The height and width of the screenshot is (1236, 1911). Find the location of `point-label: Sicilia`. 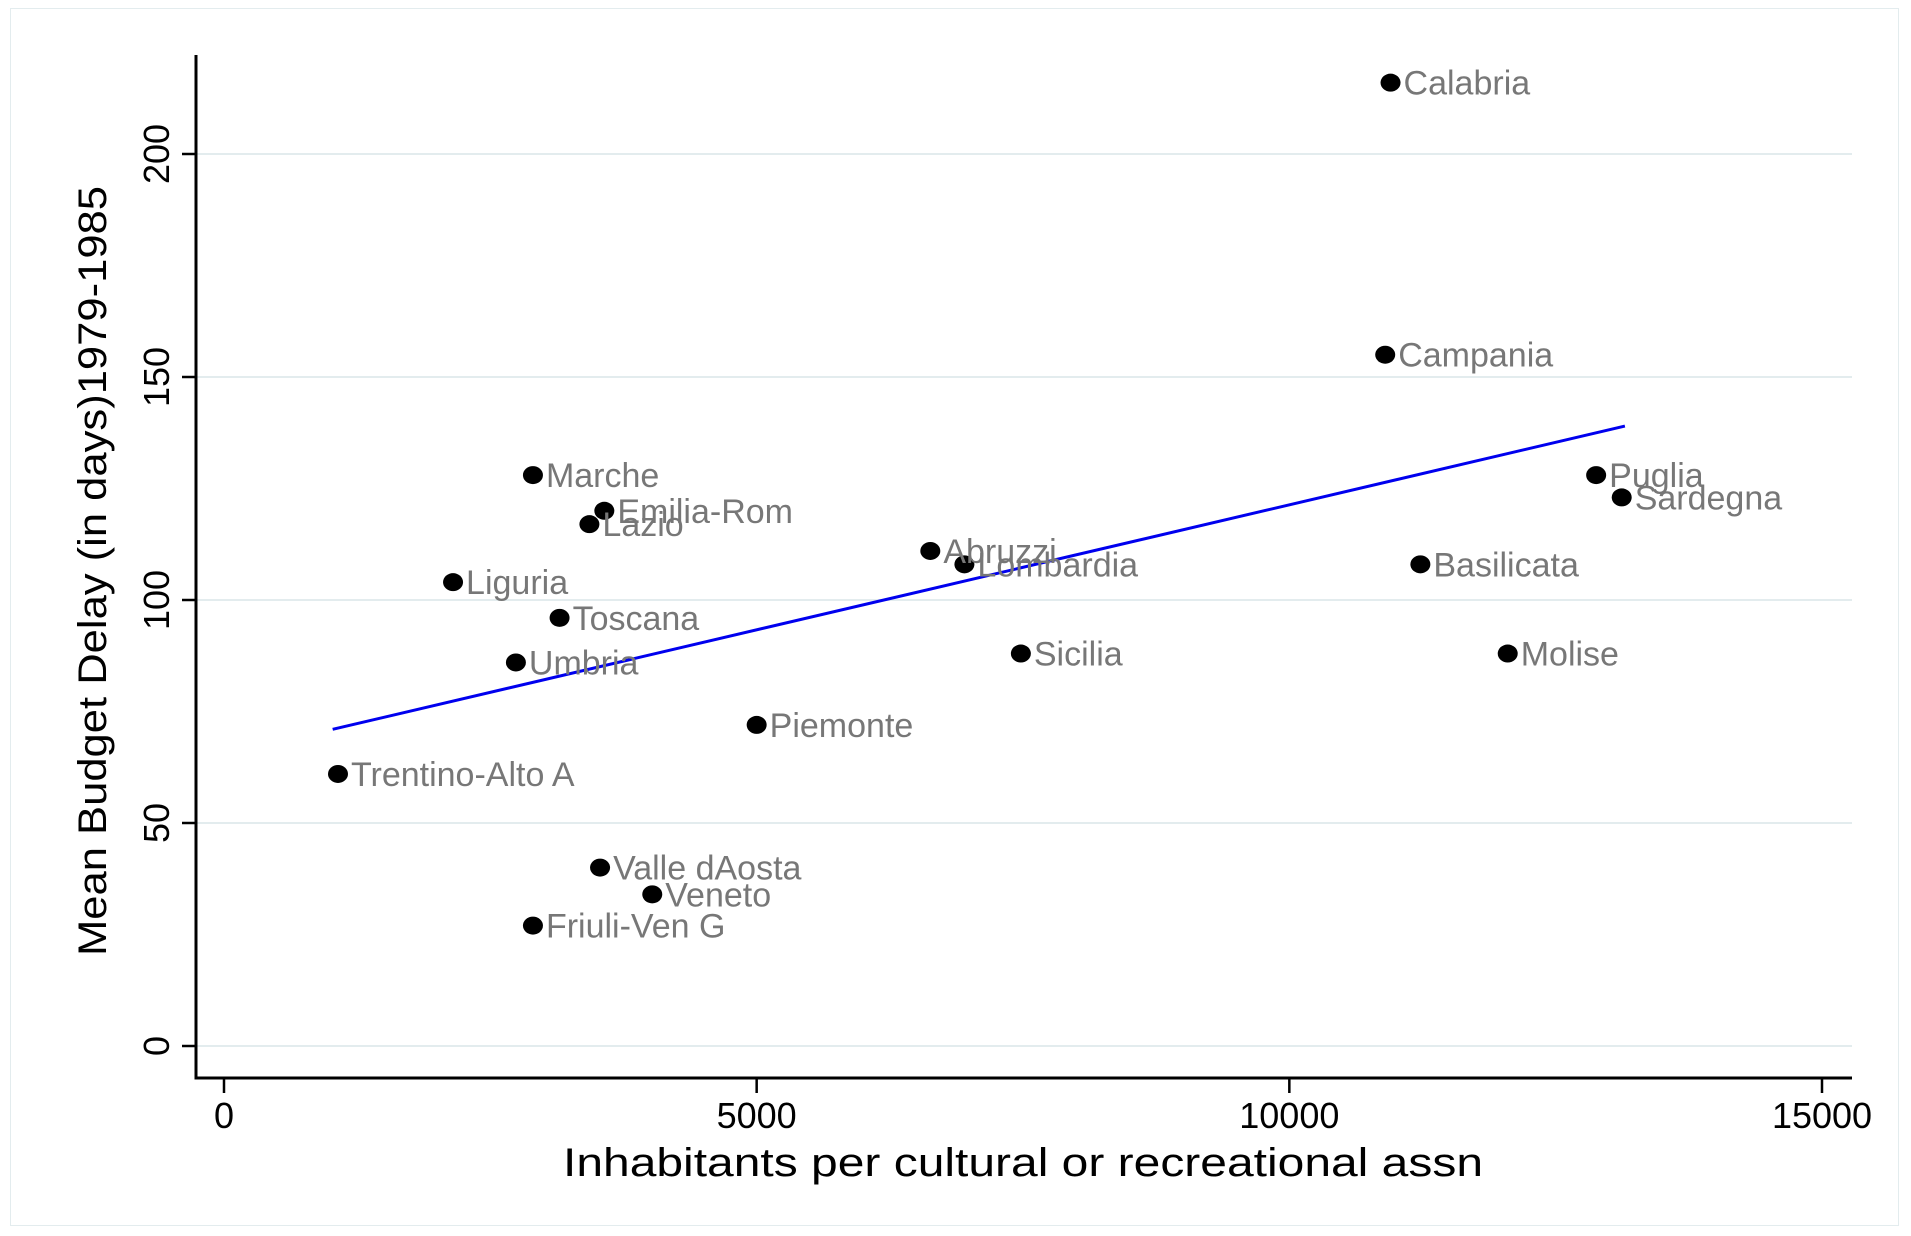

point-label: Sicilia is located at coordinates (1078, 655).